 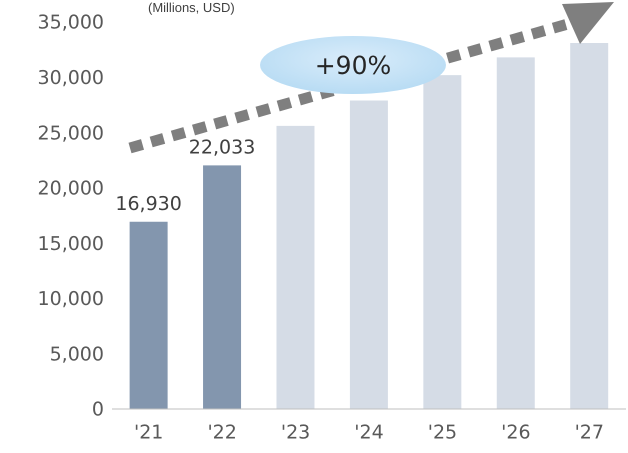 What do you see at coordinates (369, 432) in the screenshot?
I see `x-tick-label: '24` at bounding box center [369, 432].